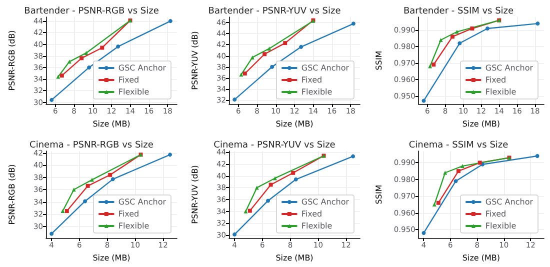 This screenshot has width=550, height=267. I want to click on chart-title: Cinema - PSNR-YUV vs Size, so click(275, 145).